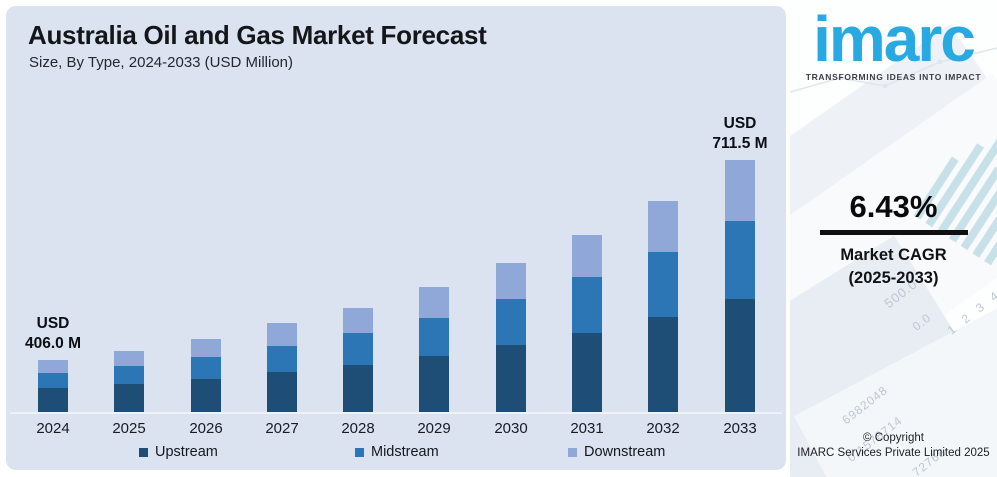  What do you see at coordinates (206, 428) in the screenshot?
I see `x-tick-2026: 2026` at bounding box center [206, 428].